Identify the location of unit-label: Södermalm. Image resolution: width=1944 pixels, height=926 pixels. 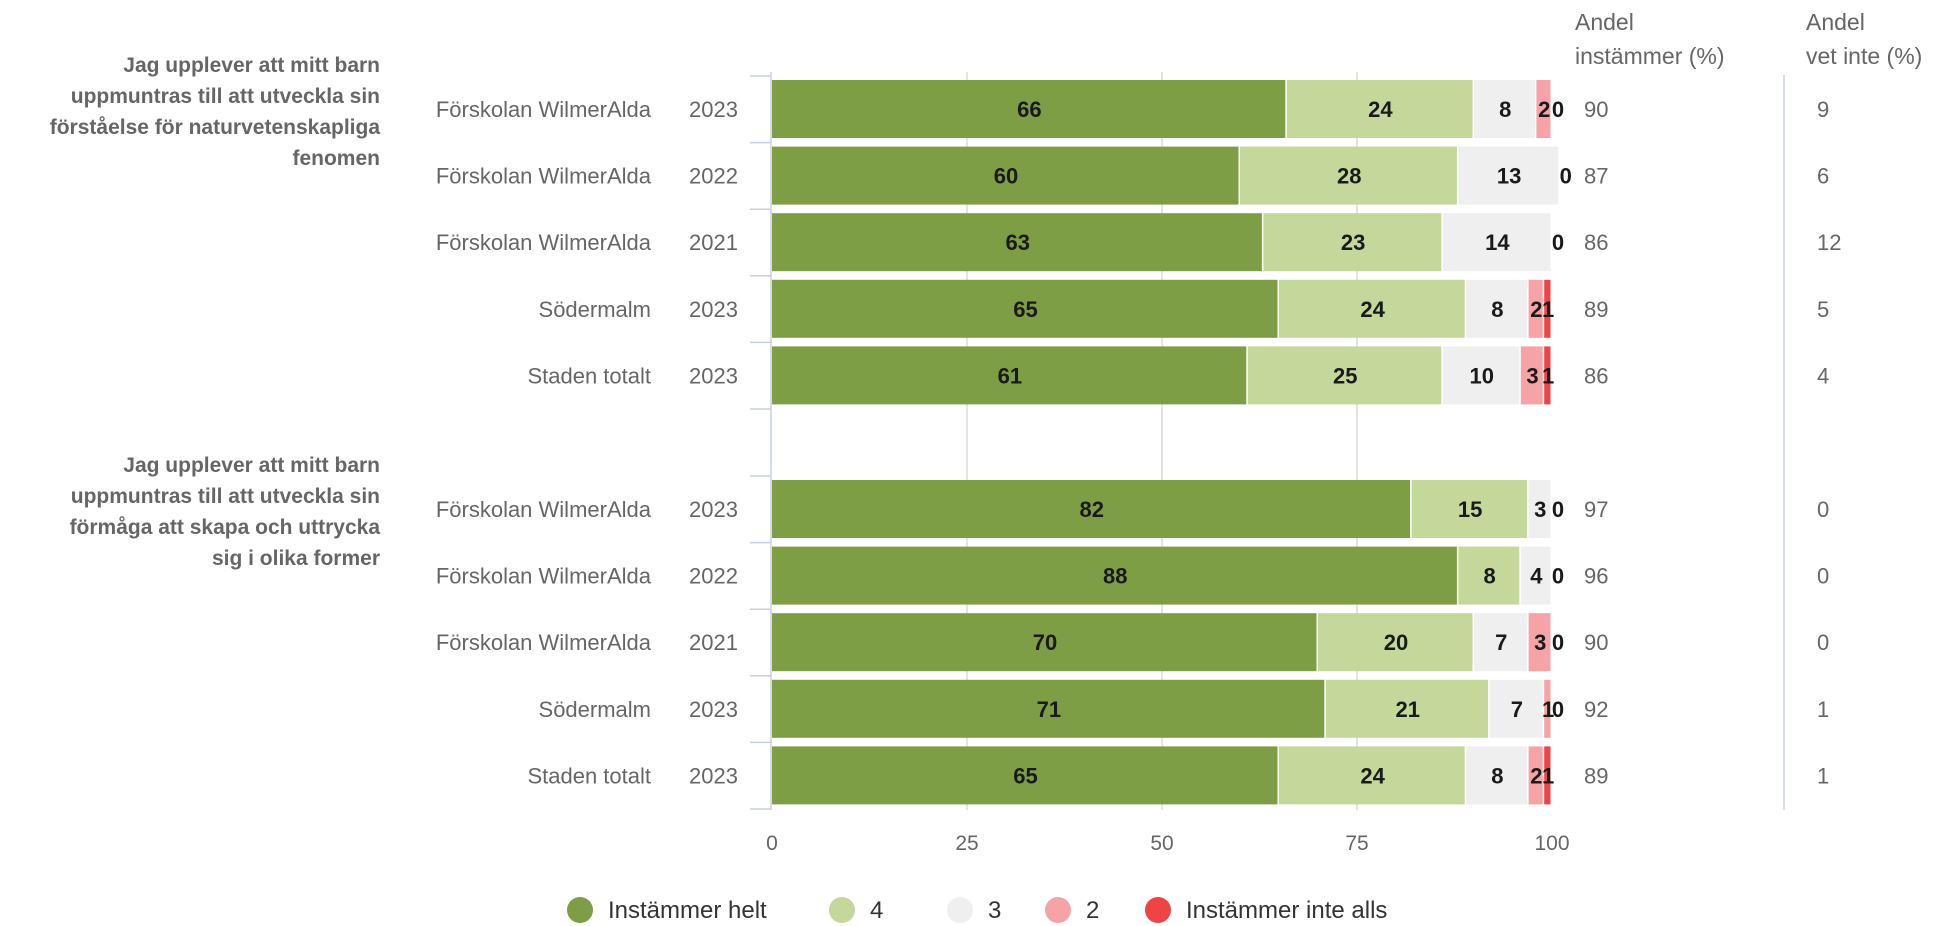
(595, 709).